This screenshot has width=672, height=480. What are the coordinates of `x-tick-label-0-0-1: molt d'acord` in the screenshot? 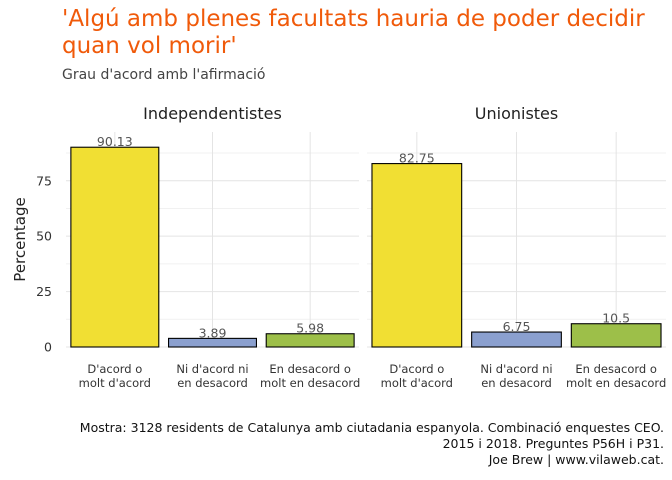 It's located at (115, 383).